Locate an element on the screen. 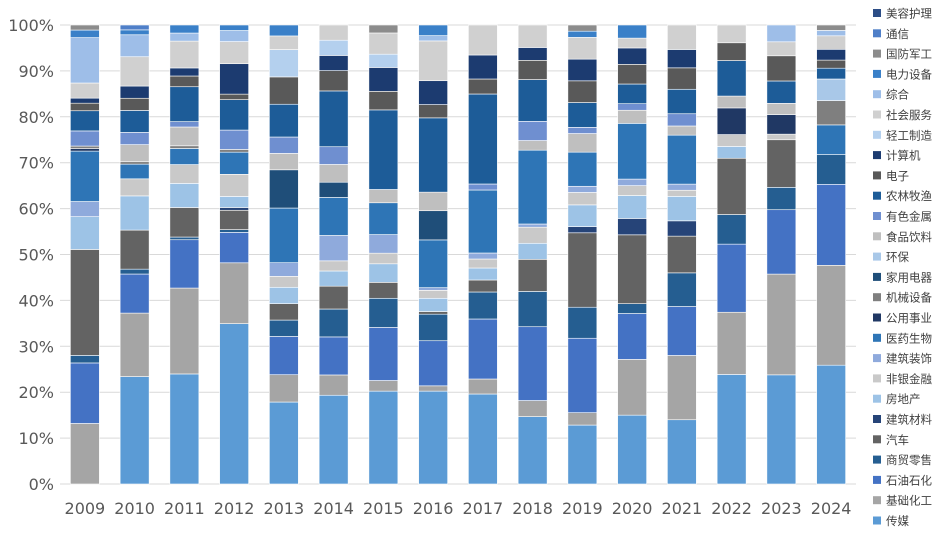  legend-label: 综合 is located at coordinates (897, 95).